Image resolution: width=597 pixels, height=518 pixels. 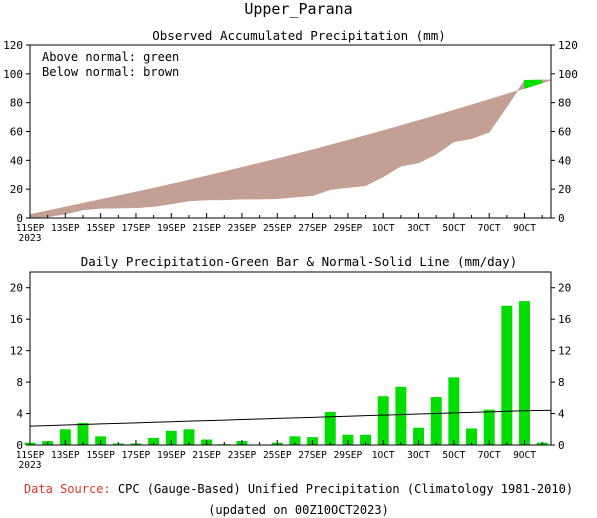 I want to click on chart1-ytick-label-right: 0, so click(x=561, y=218).